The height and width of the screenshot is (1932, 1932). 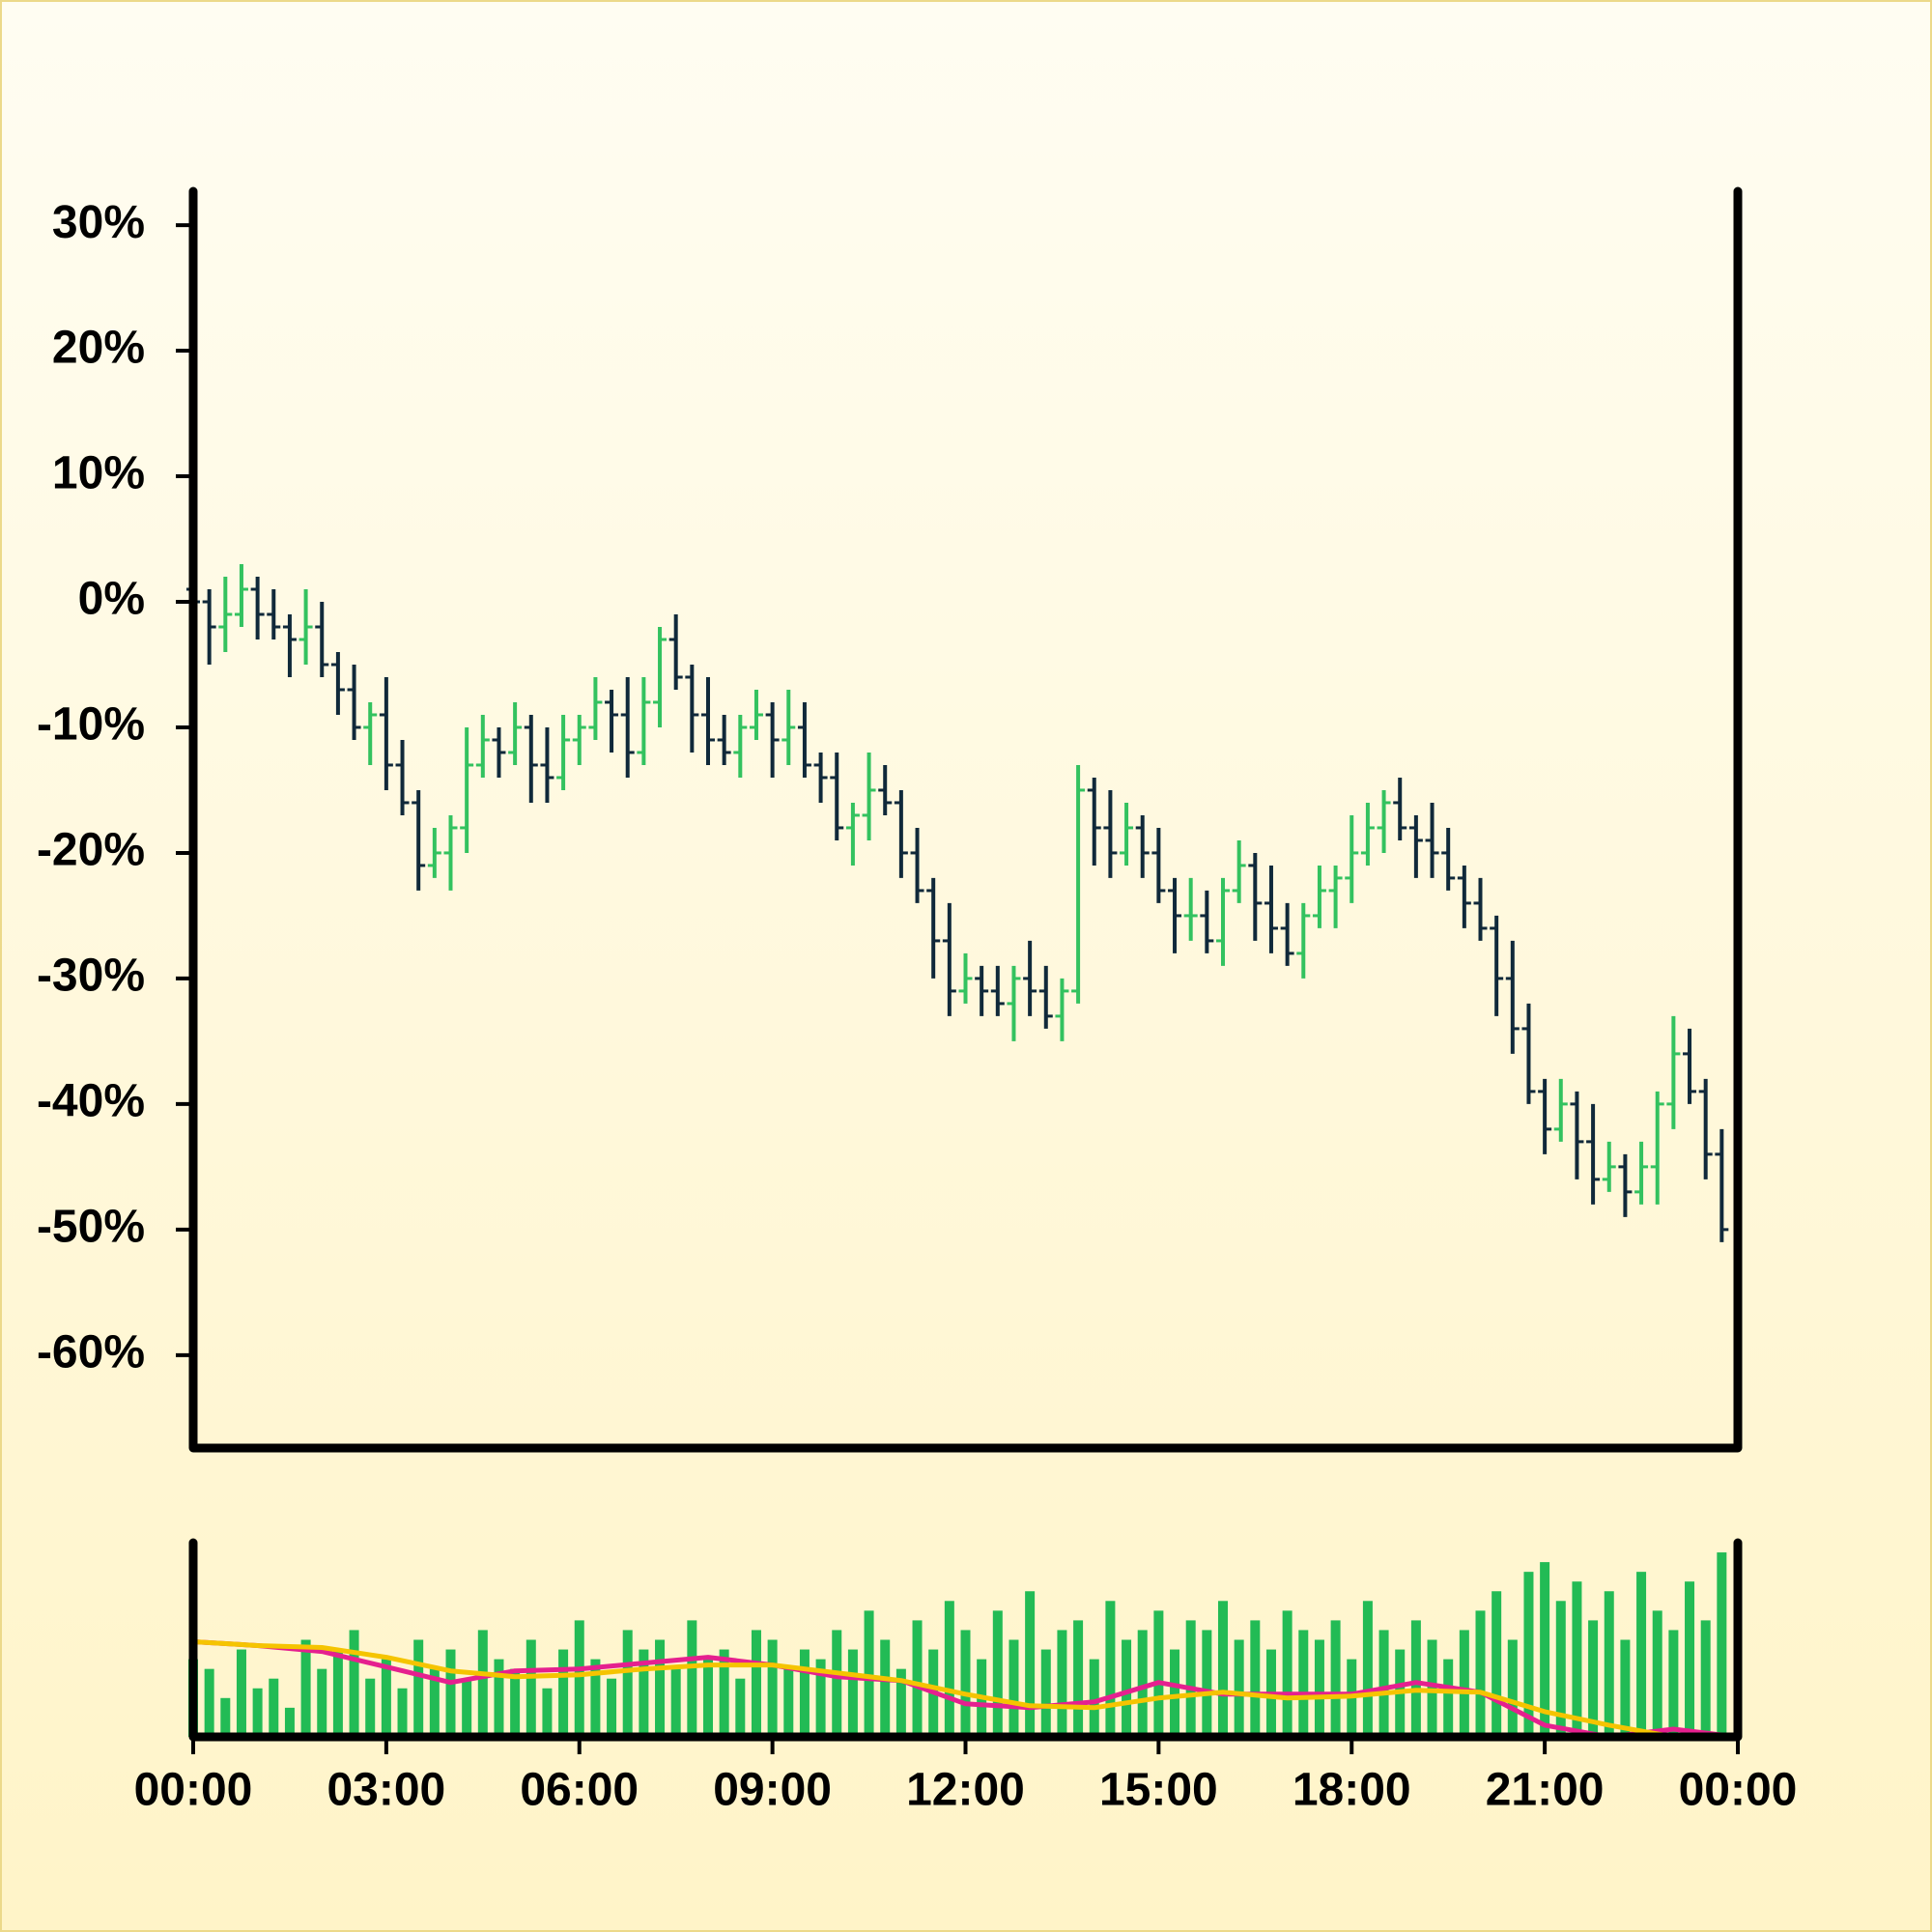 I want to click on volume-frame, so click(x=965, y=1640).